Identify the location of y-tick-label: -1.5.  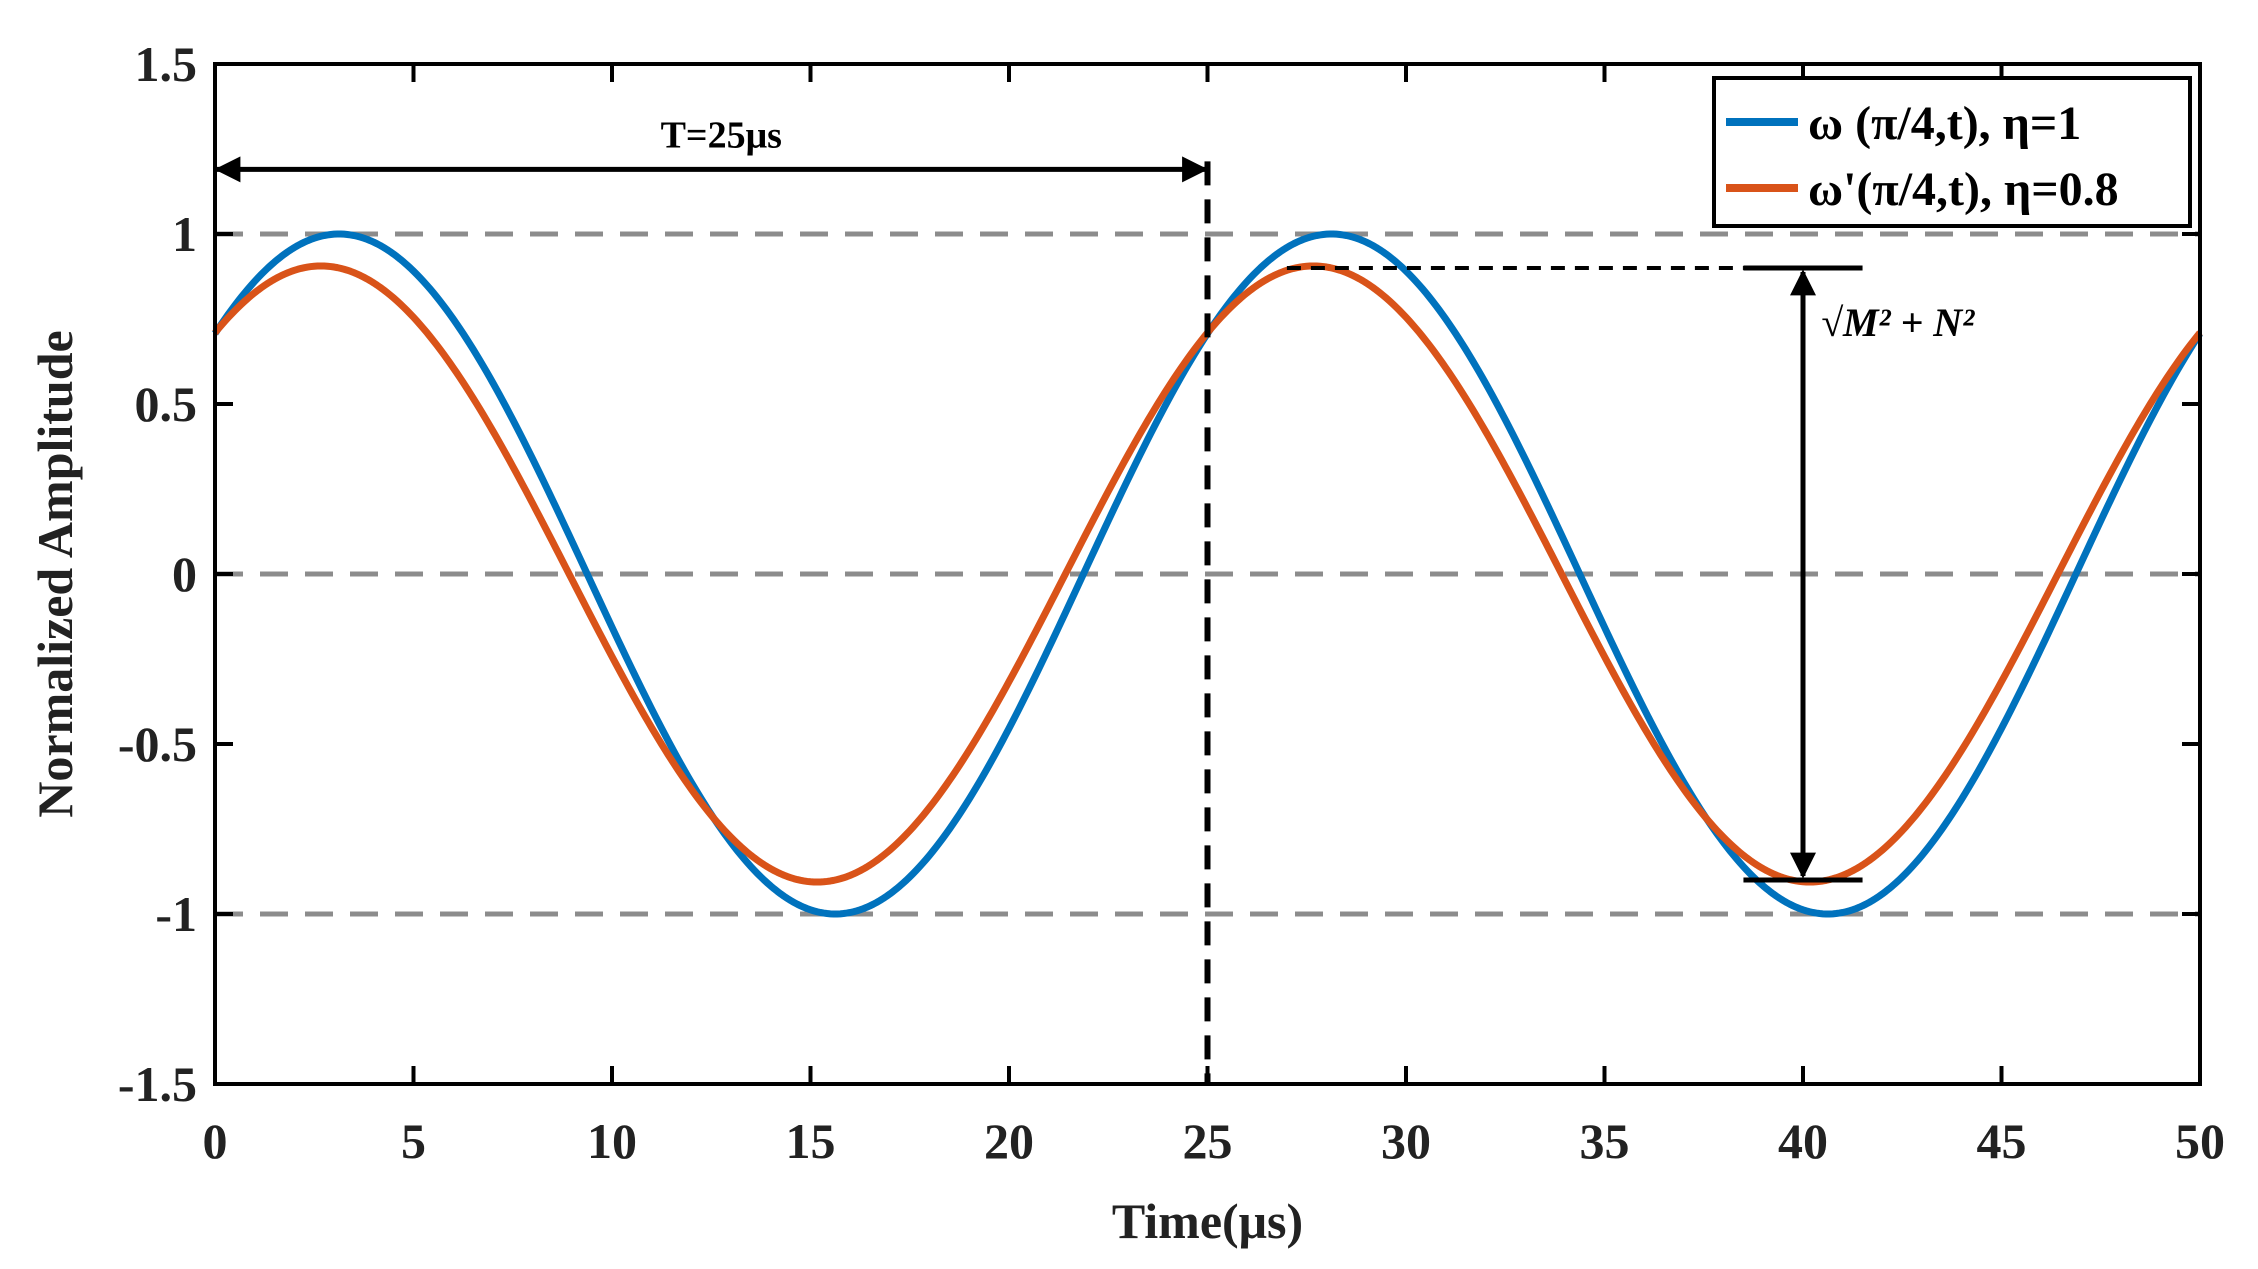
(157, 1084).